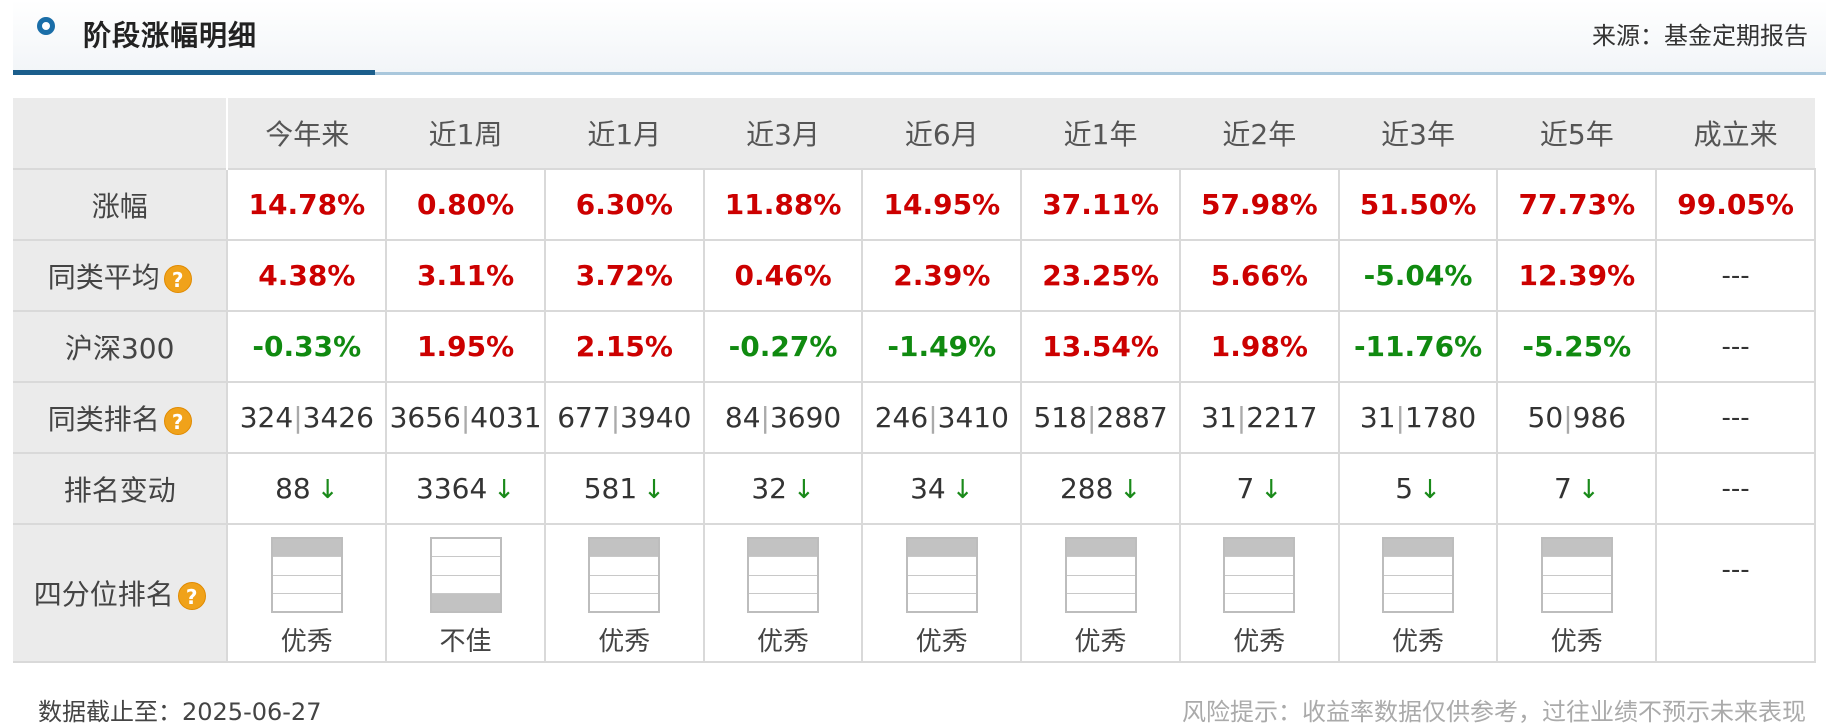 The height and width of the screenshot is (727, 1826). What do you see at coordinates (942, 204) in the screenshot?
I see `value-cell: 14.95%` at bounding box center [942, 204].